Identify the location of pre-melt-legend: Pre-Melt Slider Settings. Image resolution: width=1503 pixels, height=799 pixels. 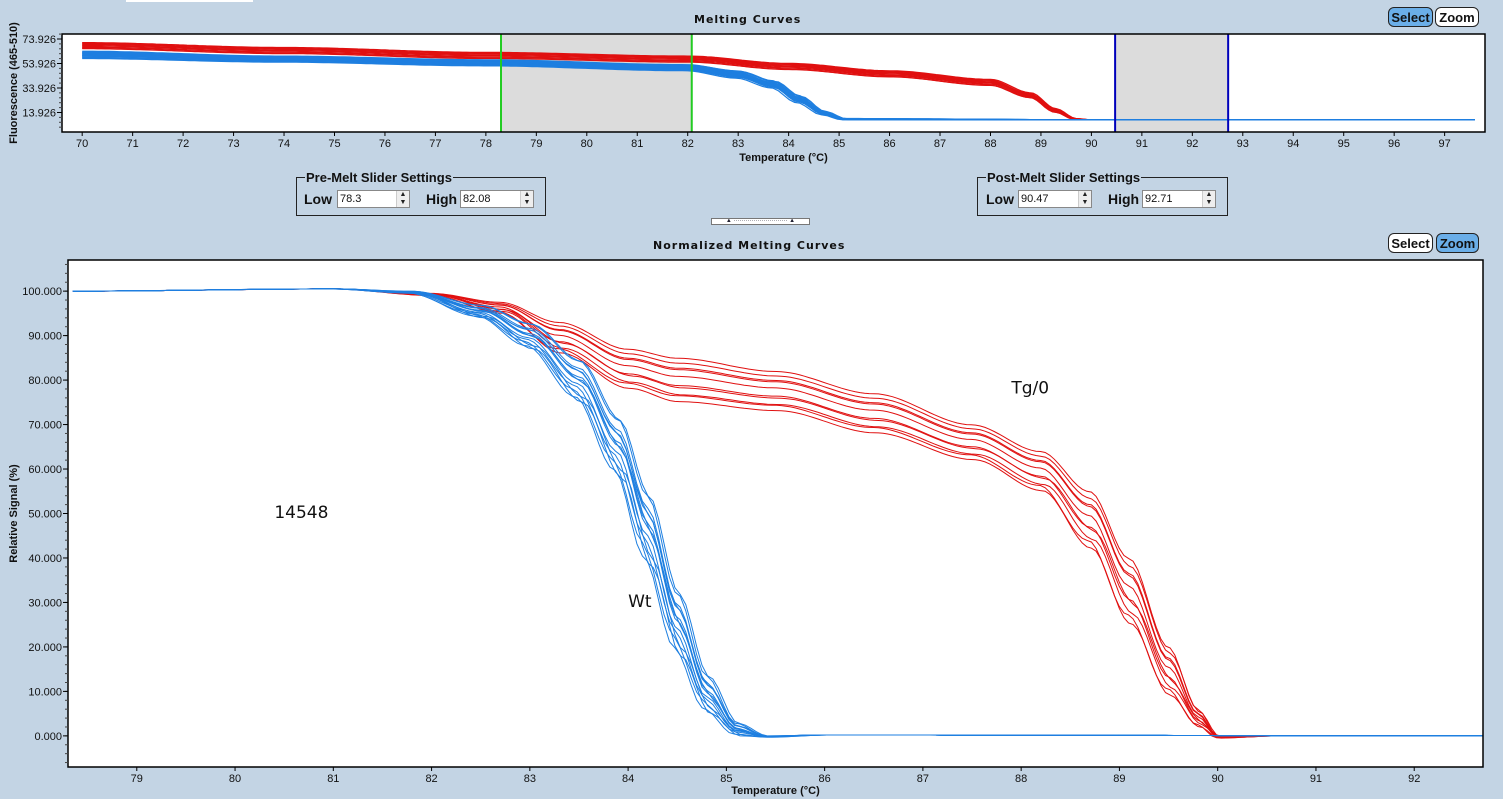
(379, 177).